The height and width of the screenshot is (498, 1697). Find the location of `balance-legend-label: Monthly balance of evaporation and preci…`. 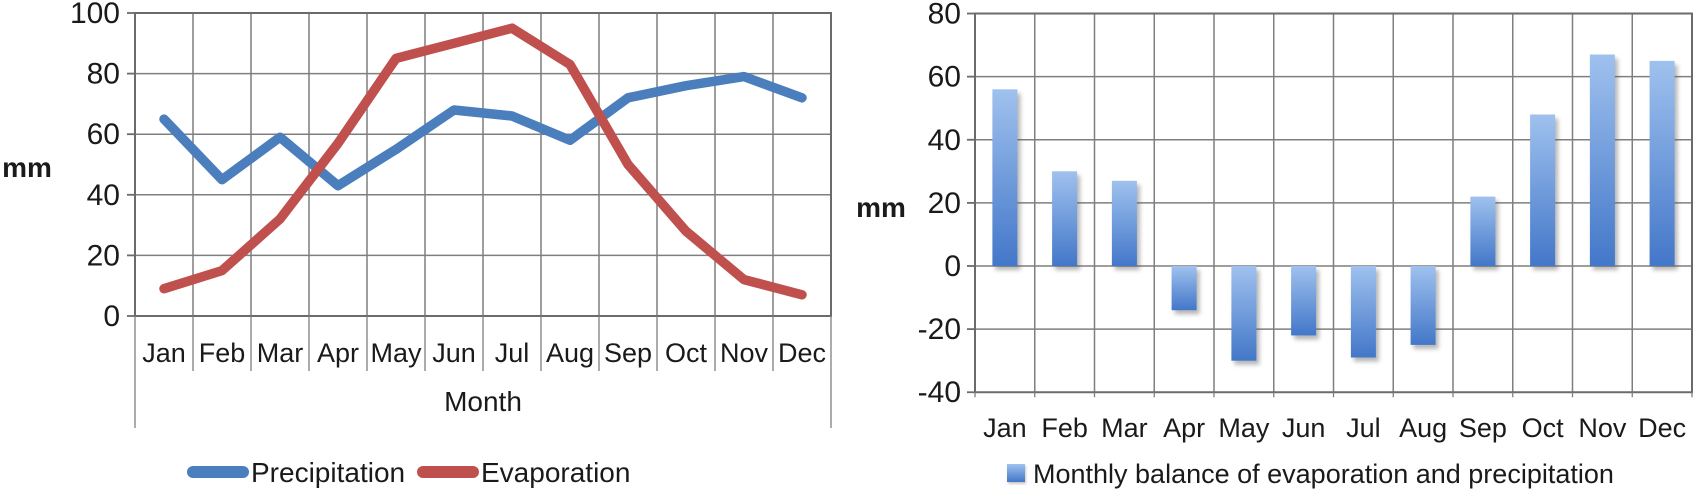

balance-legend-label: Monthly balance of evaporation and preci… is located at coordinates (1323, 474).